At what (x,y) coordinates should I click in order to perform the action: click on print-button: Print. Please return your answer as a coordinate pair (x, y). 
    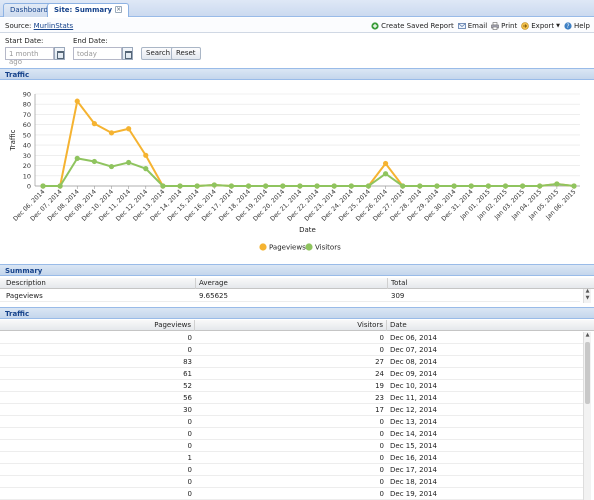
    Looking at the image, I should click on (504, 25).